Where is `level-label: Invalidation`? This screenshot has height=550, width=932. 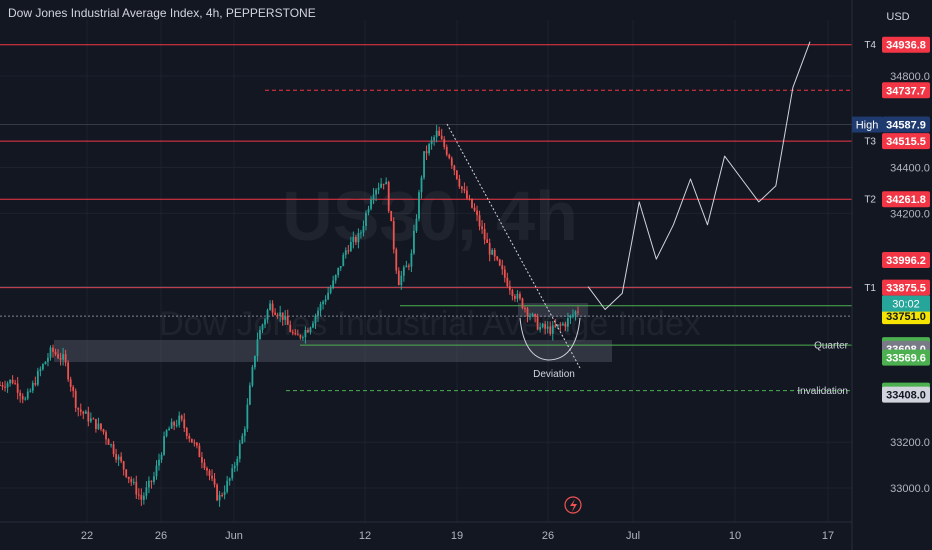
level-label: Invalidation is located at coordinates (822, 391).